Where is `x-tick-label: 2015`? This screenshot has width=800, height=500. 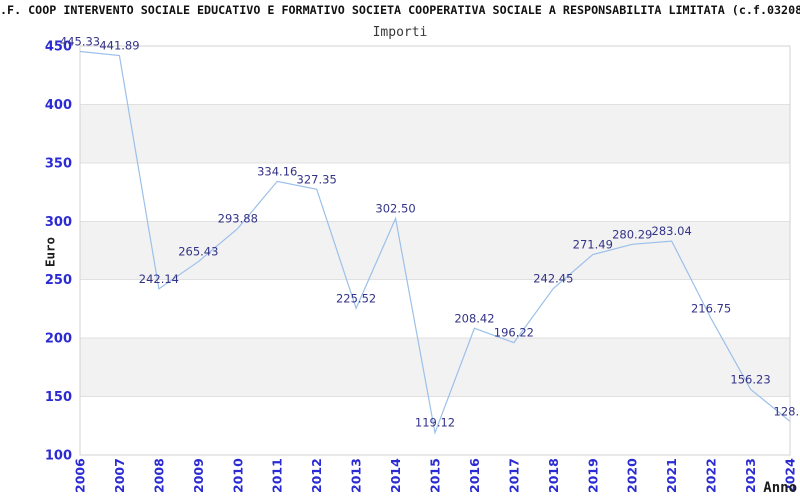
x-tick-label: 2015 is located at coordinates (435, 475).